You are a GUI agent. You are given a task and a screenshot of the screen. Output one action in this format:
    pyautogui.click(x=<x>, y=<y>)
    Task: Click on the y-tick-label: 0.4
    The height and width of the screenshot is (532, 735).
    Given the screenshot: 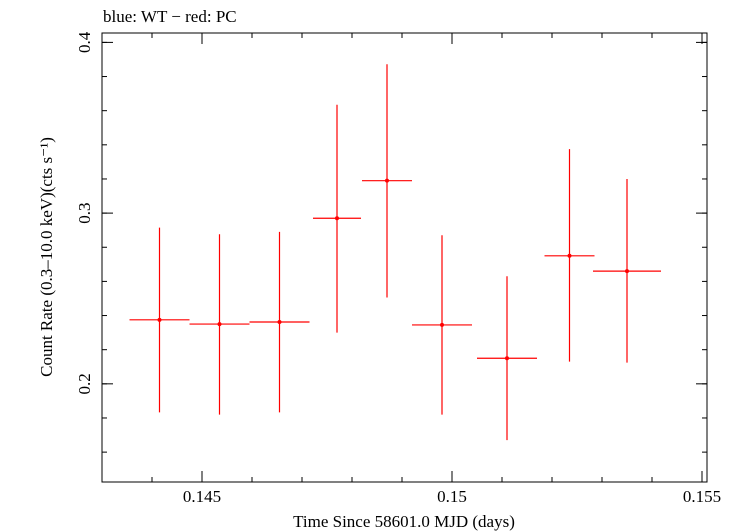 What is the action you would take?
    pyautogui.click(x=84, y=42)
    